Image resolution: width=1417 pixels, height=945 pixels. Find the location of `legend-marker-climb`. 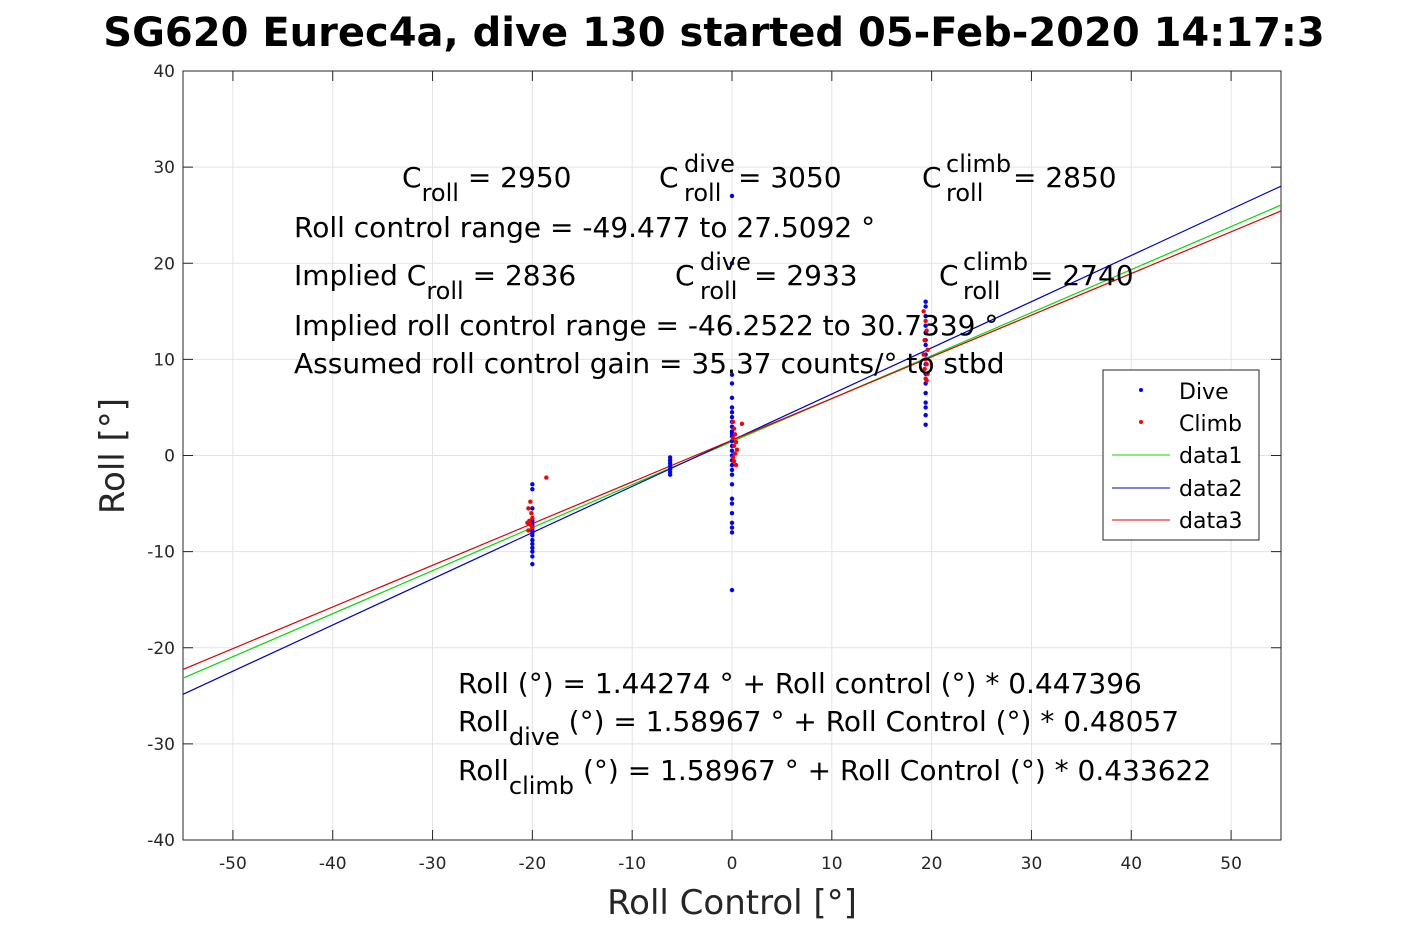

legend-marker-climb is located at coordinates (1141, 422).